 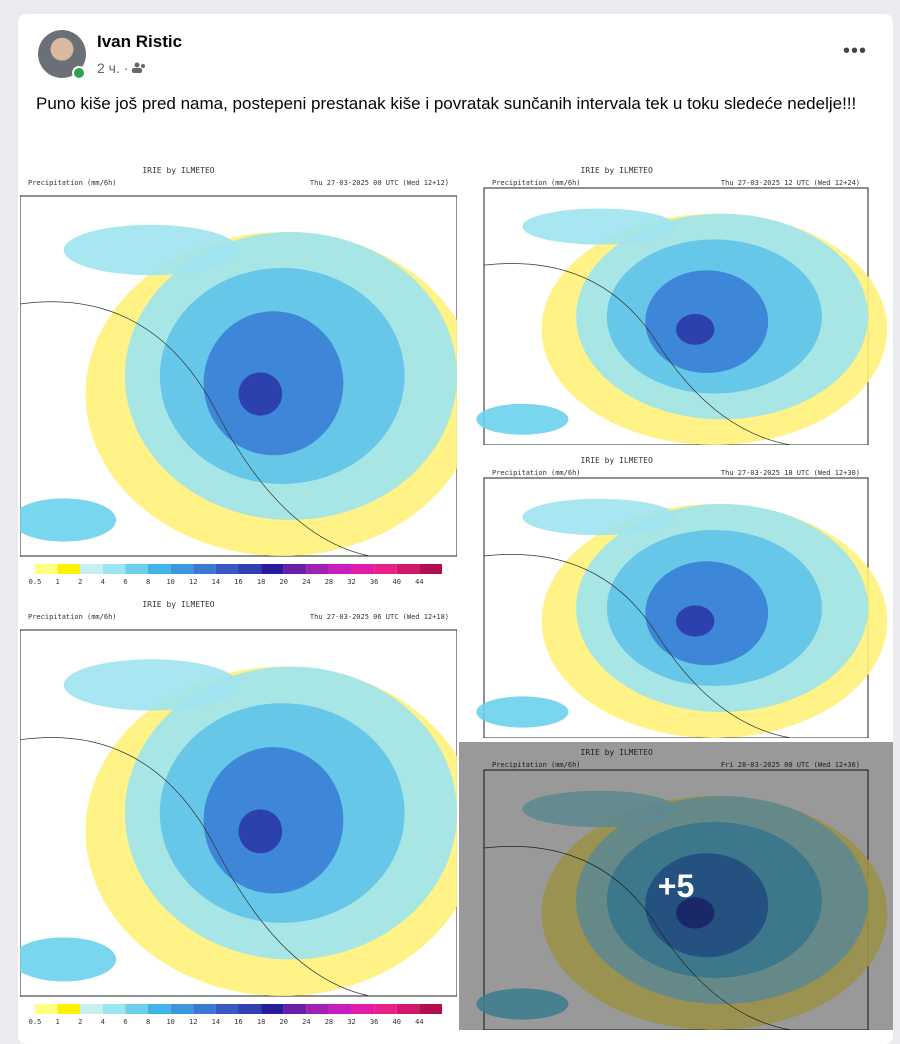 I want to click on online-indicator, so click(x=79, y=73).